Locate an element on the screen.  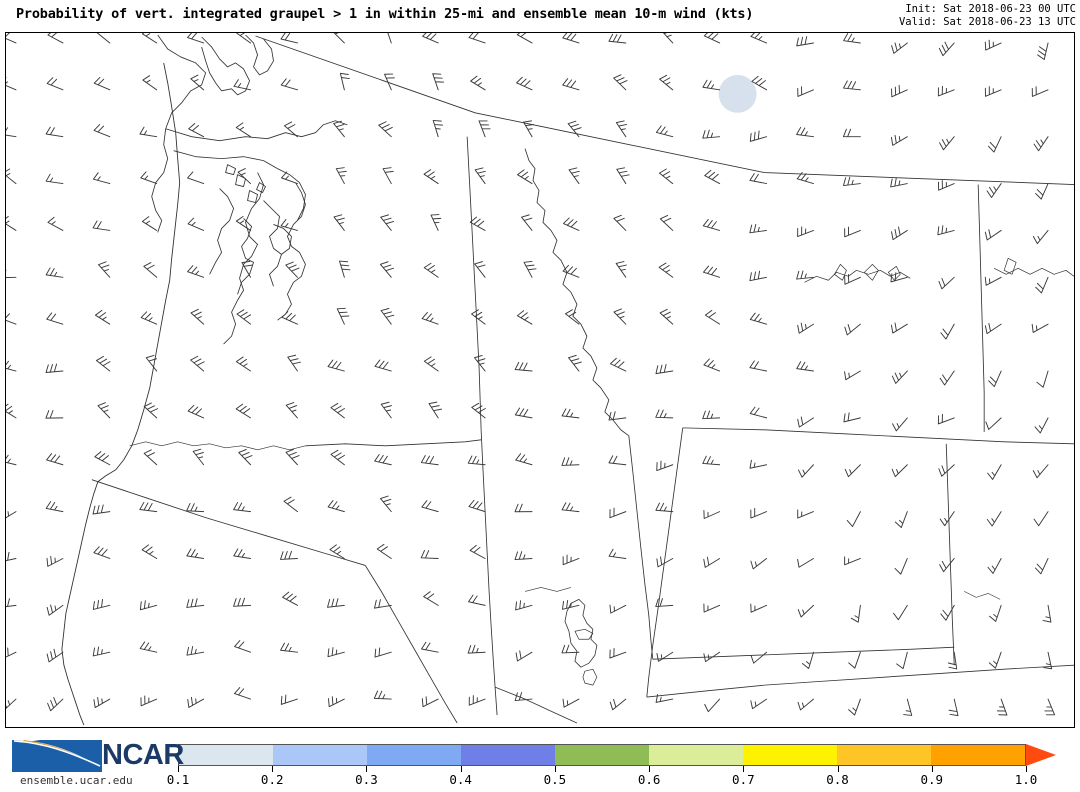
colorbar-label: 0.1 is located at coordinates (178, 779).